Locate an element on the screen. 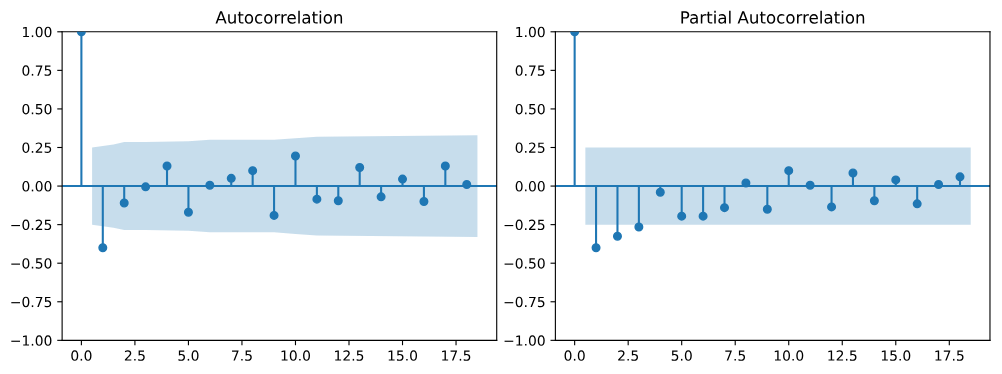  chart-title: Autocorrelation is located at coordinates (279, 17).